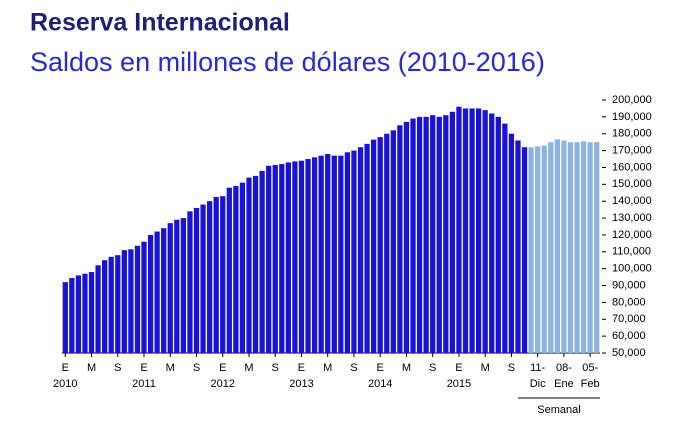 This screenshot has width=700, height=437. I want to click on y-tick-label: 190,000, so click(632, 117).